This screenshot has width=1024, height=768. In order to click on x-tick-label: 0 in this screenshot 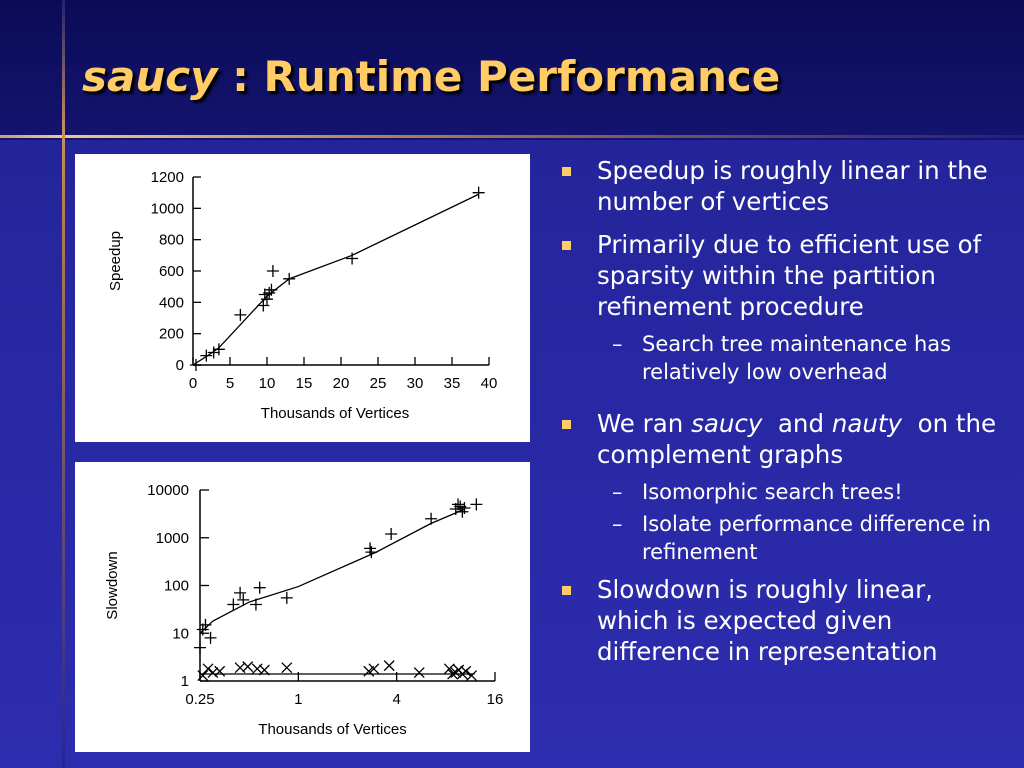, I will do `click(193, 383)`.